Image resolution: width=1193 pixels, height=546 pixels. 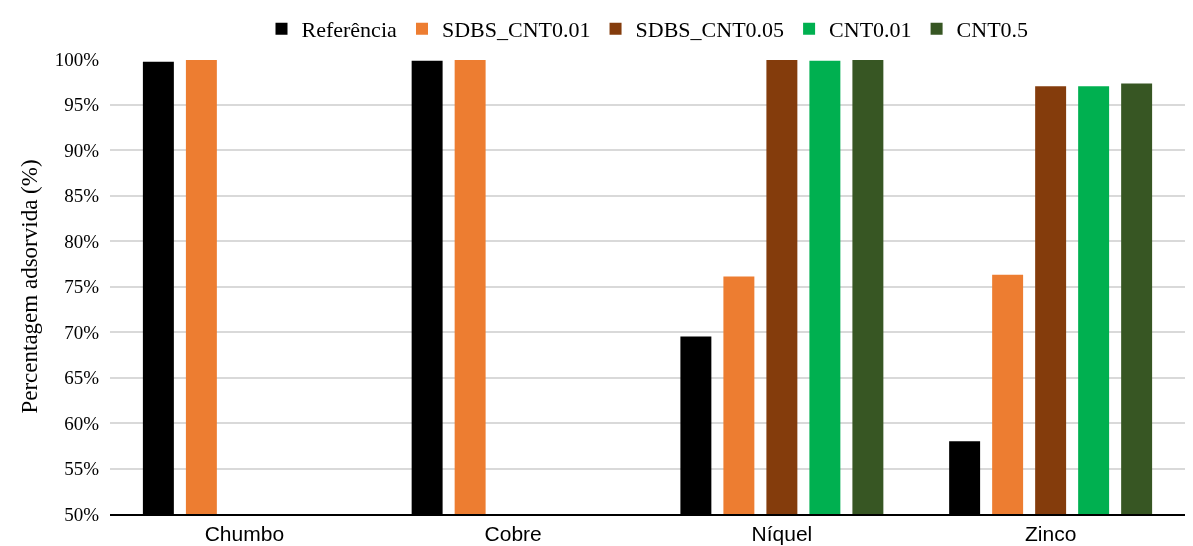 What do you see at coordinates (82, 150) in the screenshot?
I see `y-tick-label: 90%` at bounding box center [82, 150].